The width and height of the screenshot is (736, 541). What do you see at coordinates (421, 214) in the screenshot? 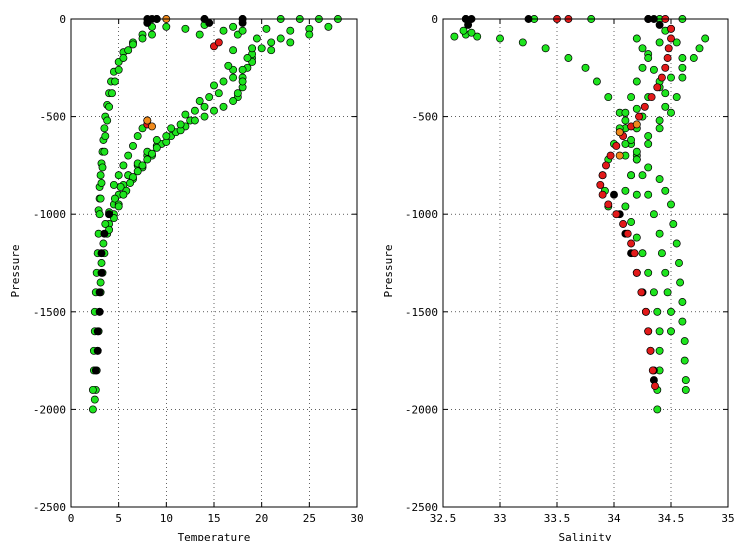
I see `y-tick-label: -1000` at bounding box center [421, 214].